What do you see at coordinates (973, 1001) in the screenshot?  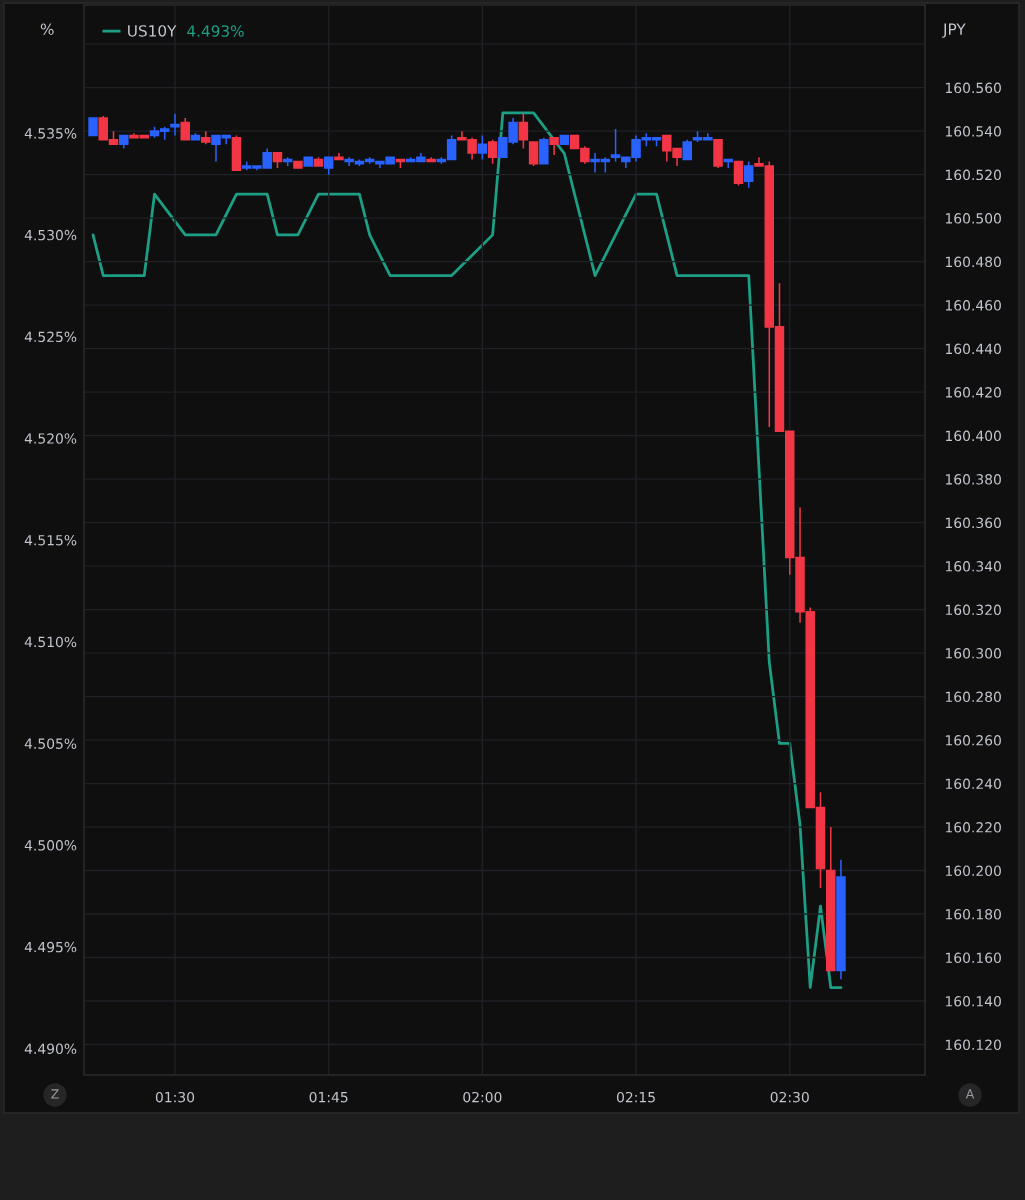 I see `y-tick-label: 160.140` at bounding box center [973, 1001].